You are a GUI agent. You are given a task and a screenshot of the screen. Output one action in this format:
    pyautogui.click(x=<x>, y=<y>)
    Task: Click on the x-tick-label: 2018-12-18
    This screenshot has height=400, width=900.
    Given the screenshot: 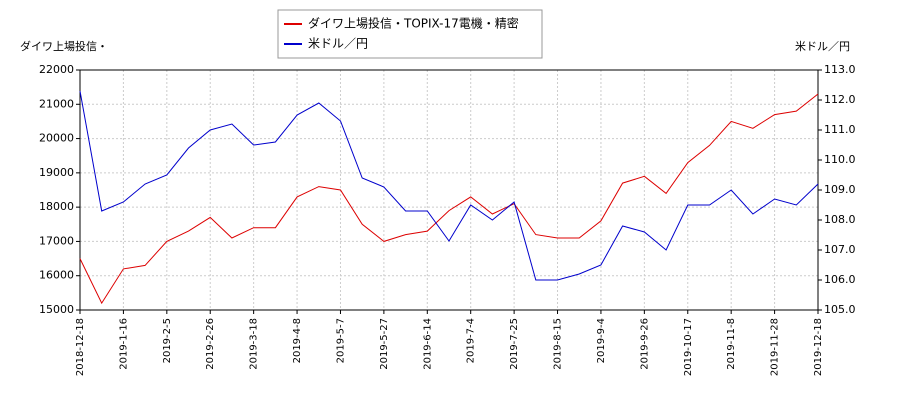 What is the action you would take?
    pyautogui.click(x=80, y=347)
    